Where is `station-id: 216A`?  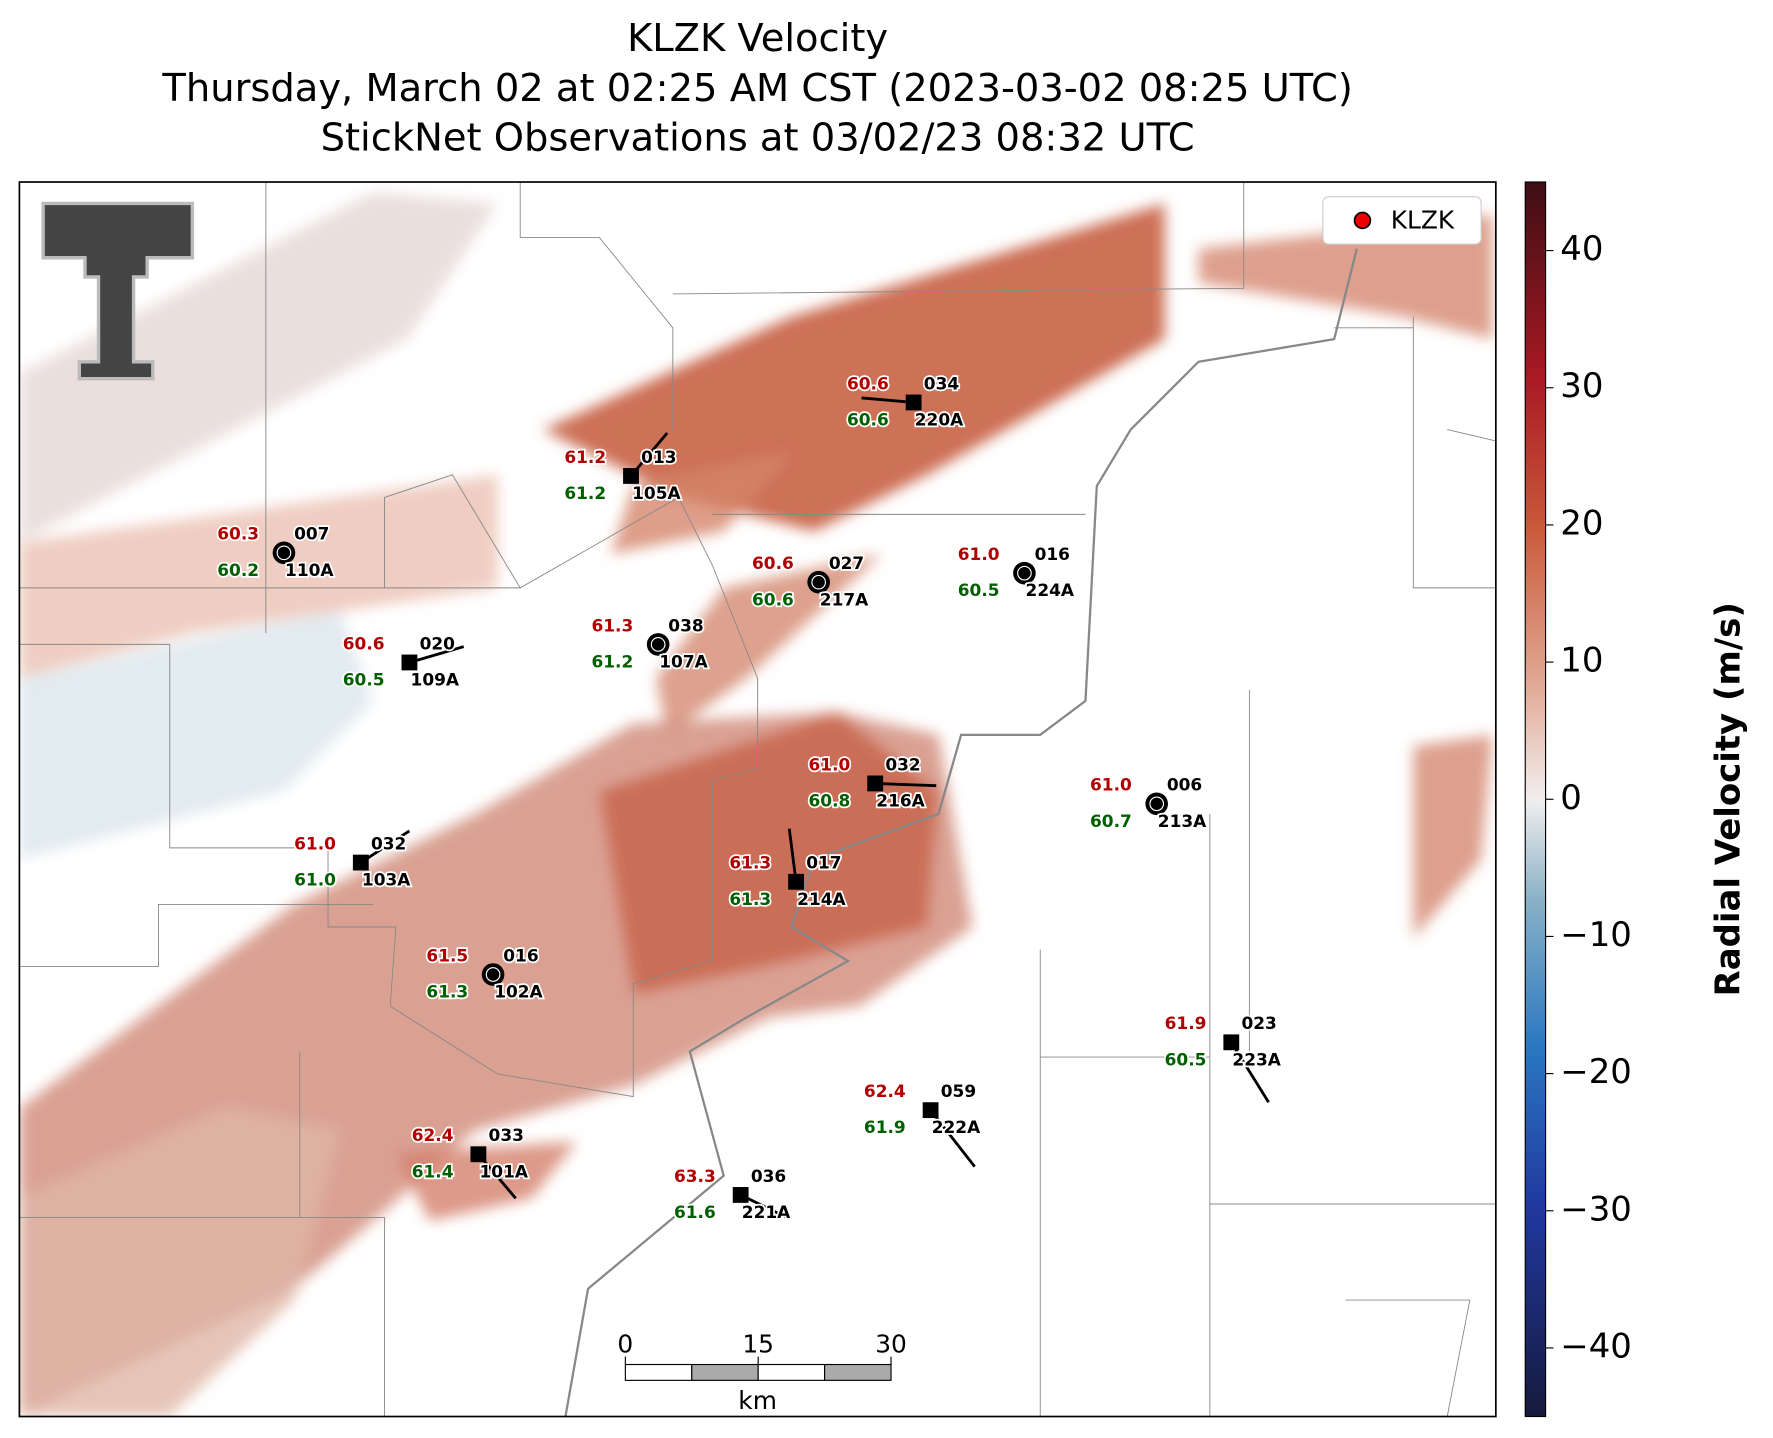
station-id: 216A is located at coordinates (900, 801).